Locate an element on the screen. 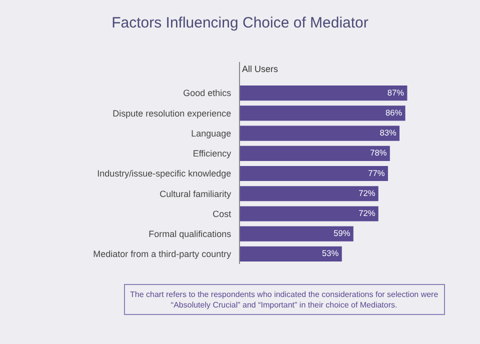 The image size is (480, 344). y-tick-label: Good ethics is located at coordinates (207, 93).